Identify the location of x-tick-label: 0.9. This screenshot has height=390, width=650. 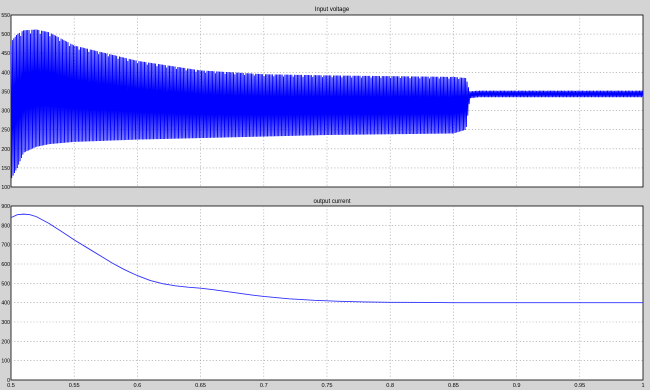
(517, 386).